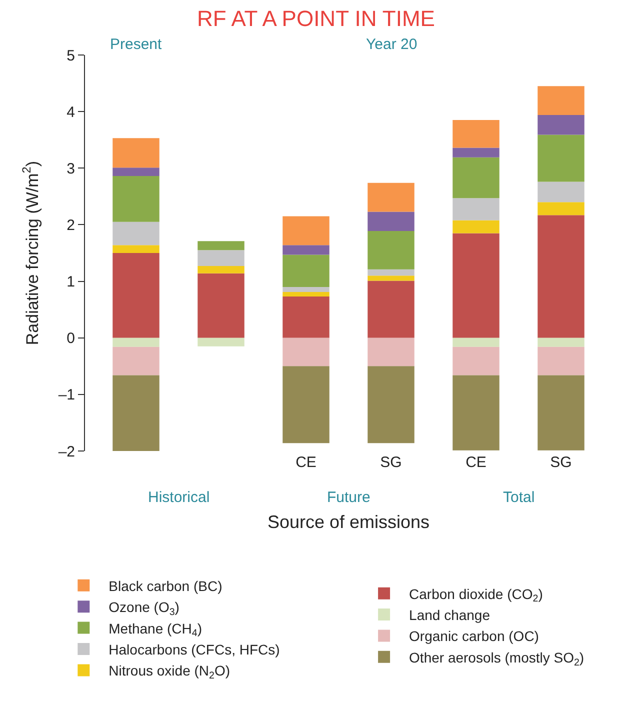 Image resolution: width=632 pixels, height=708 pixels. I want to click on legend-label: Methane (CH$_{4}$), so click(155, 630).